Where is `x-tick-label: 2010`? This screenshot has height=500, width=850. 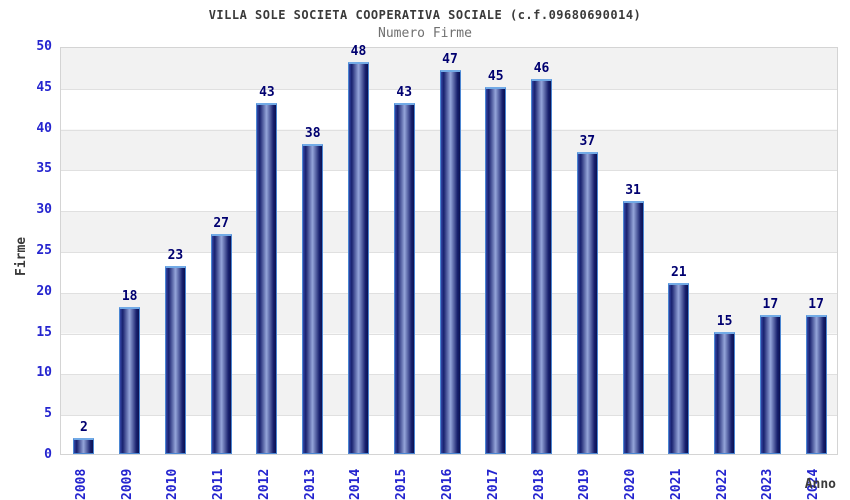 x-tick-label: 2010 is located at coordinates (173, 484).